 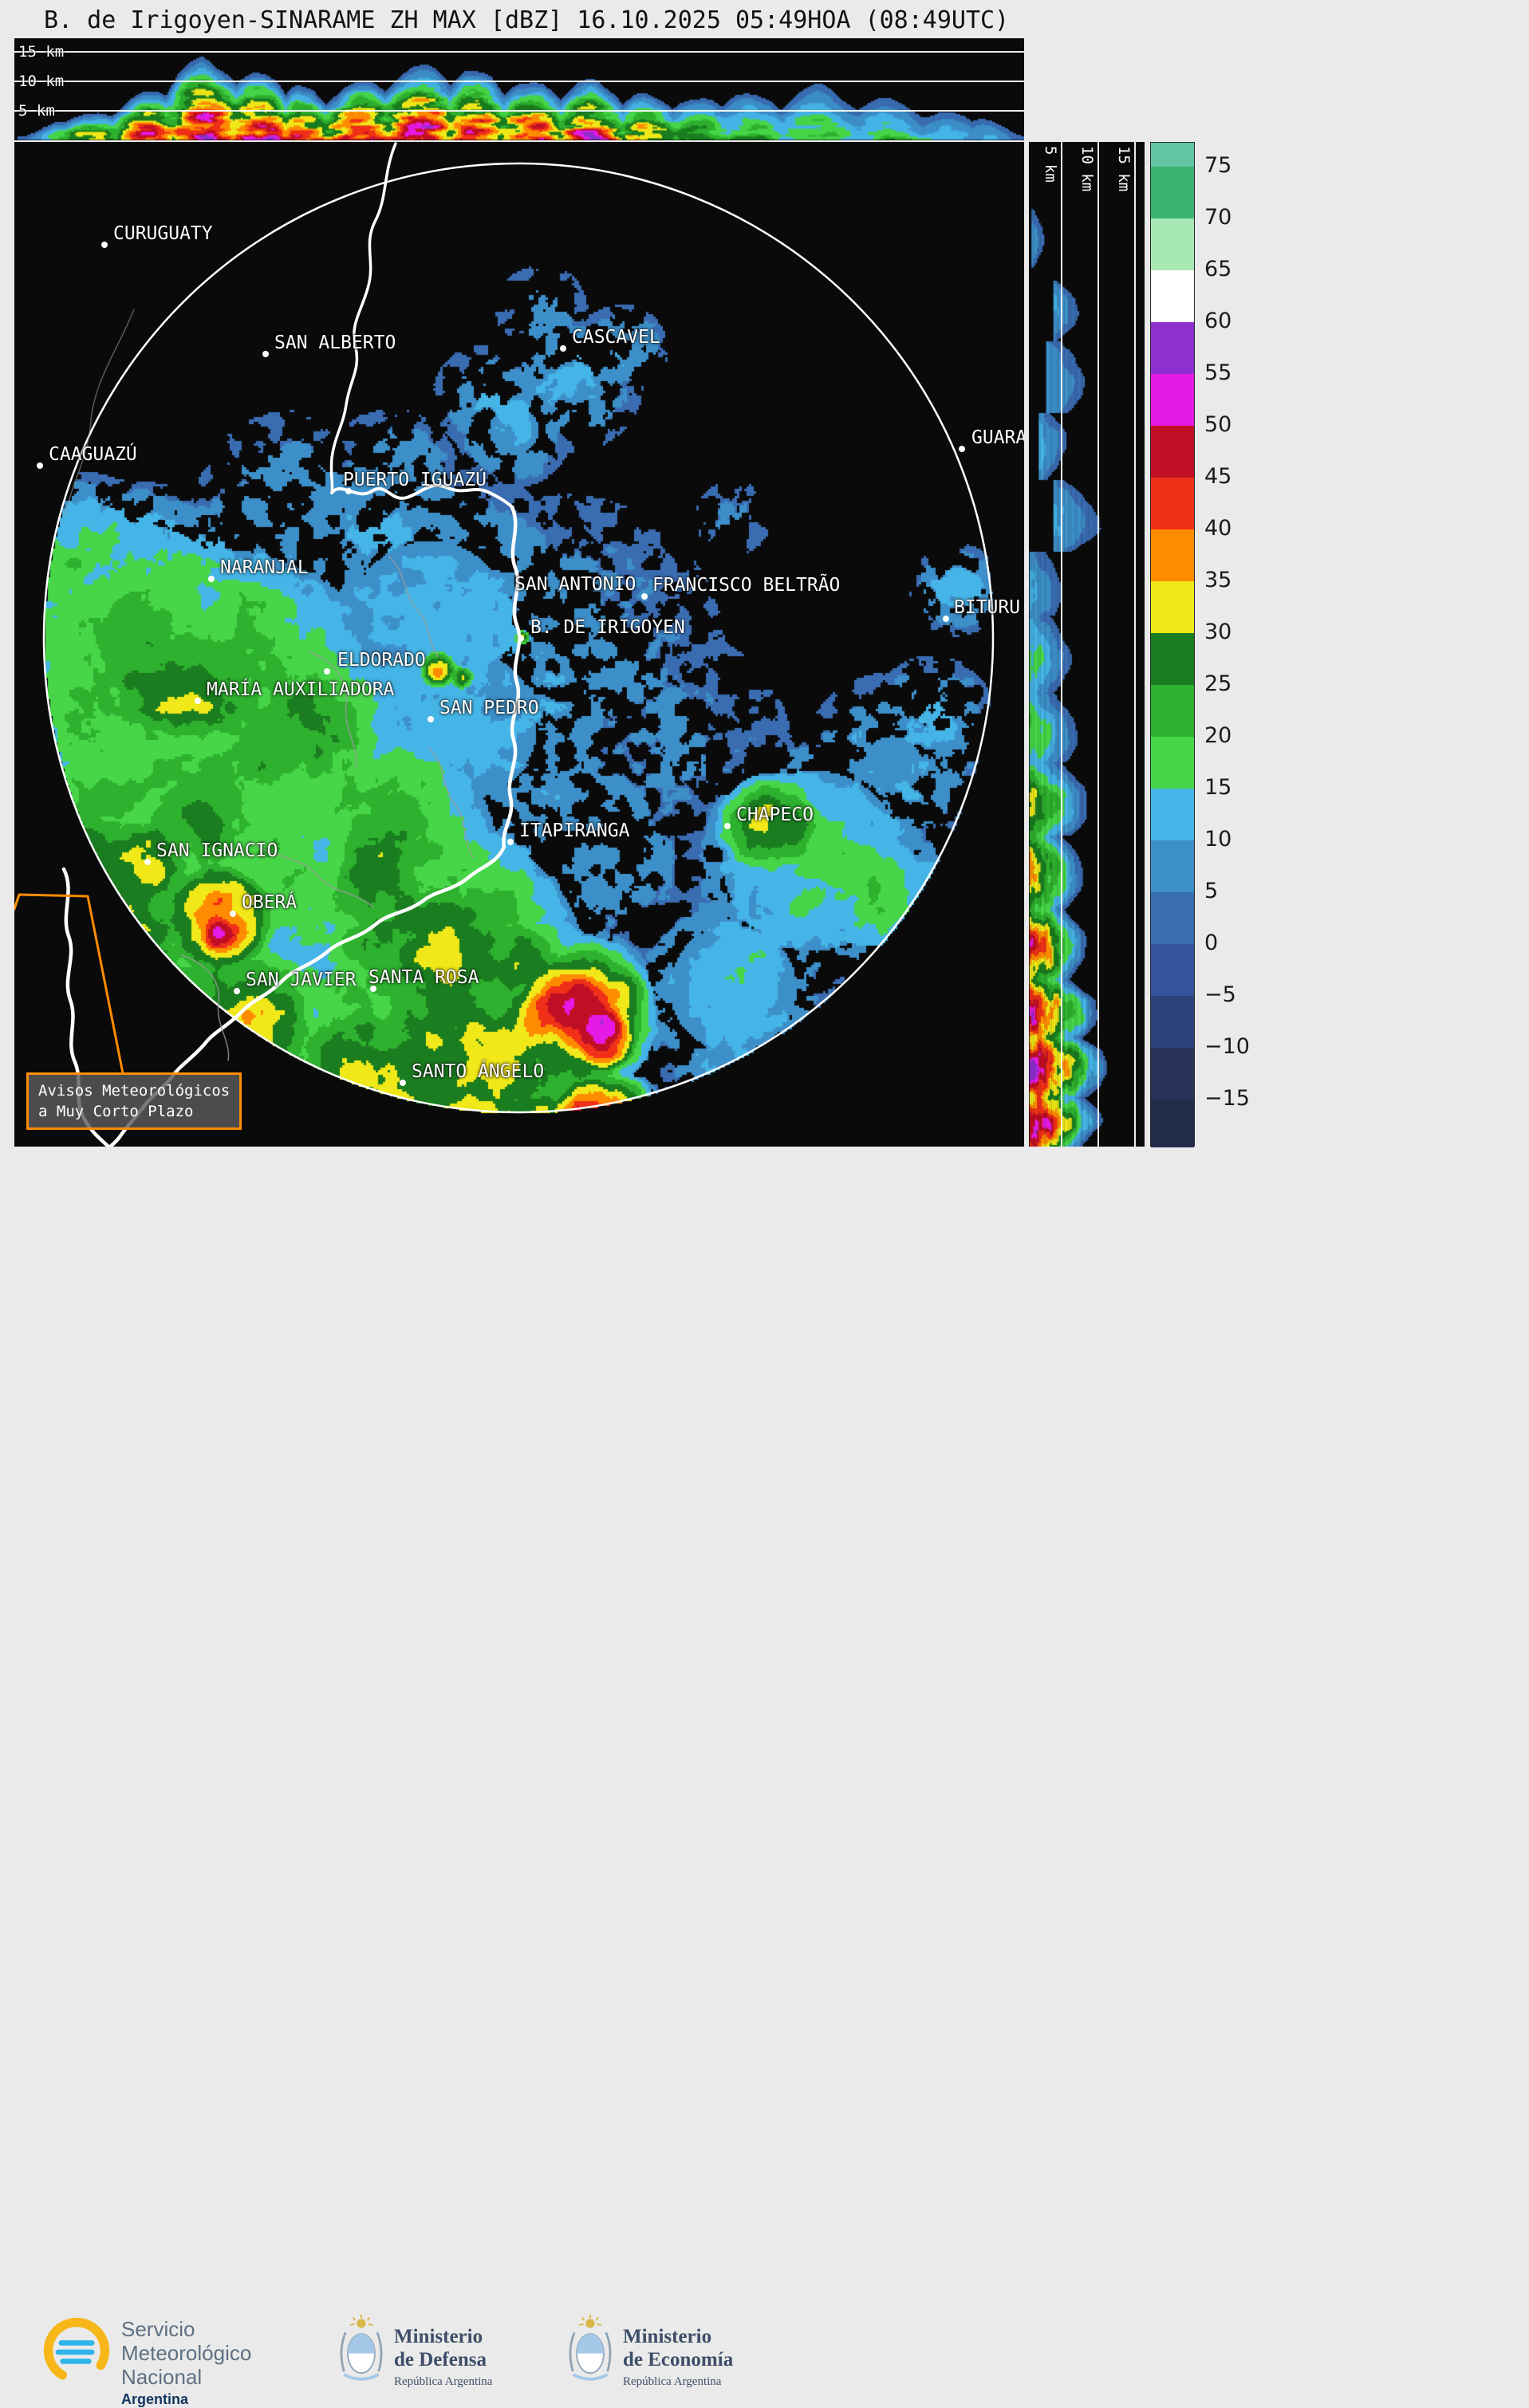 What do you see at coordinates (575, 584) in the screenshot?
I see `city-label-san-antonio: SAN ANTONIO` at bounding box center [575, 584].